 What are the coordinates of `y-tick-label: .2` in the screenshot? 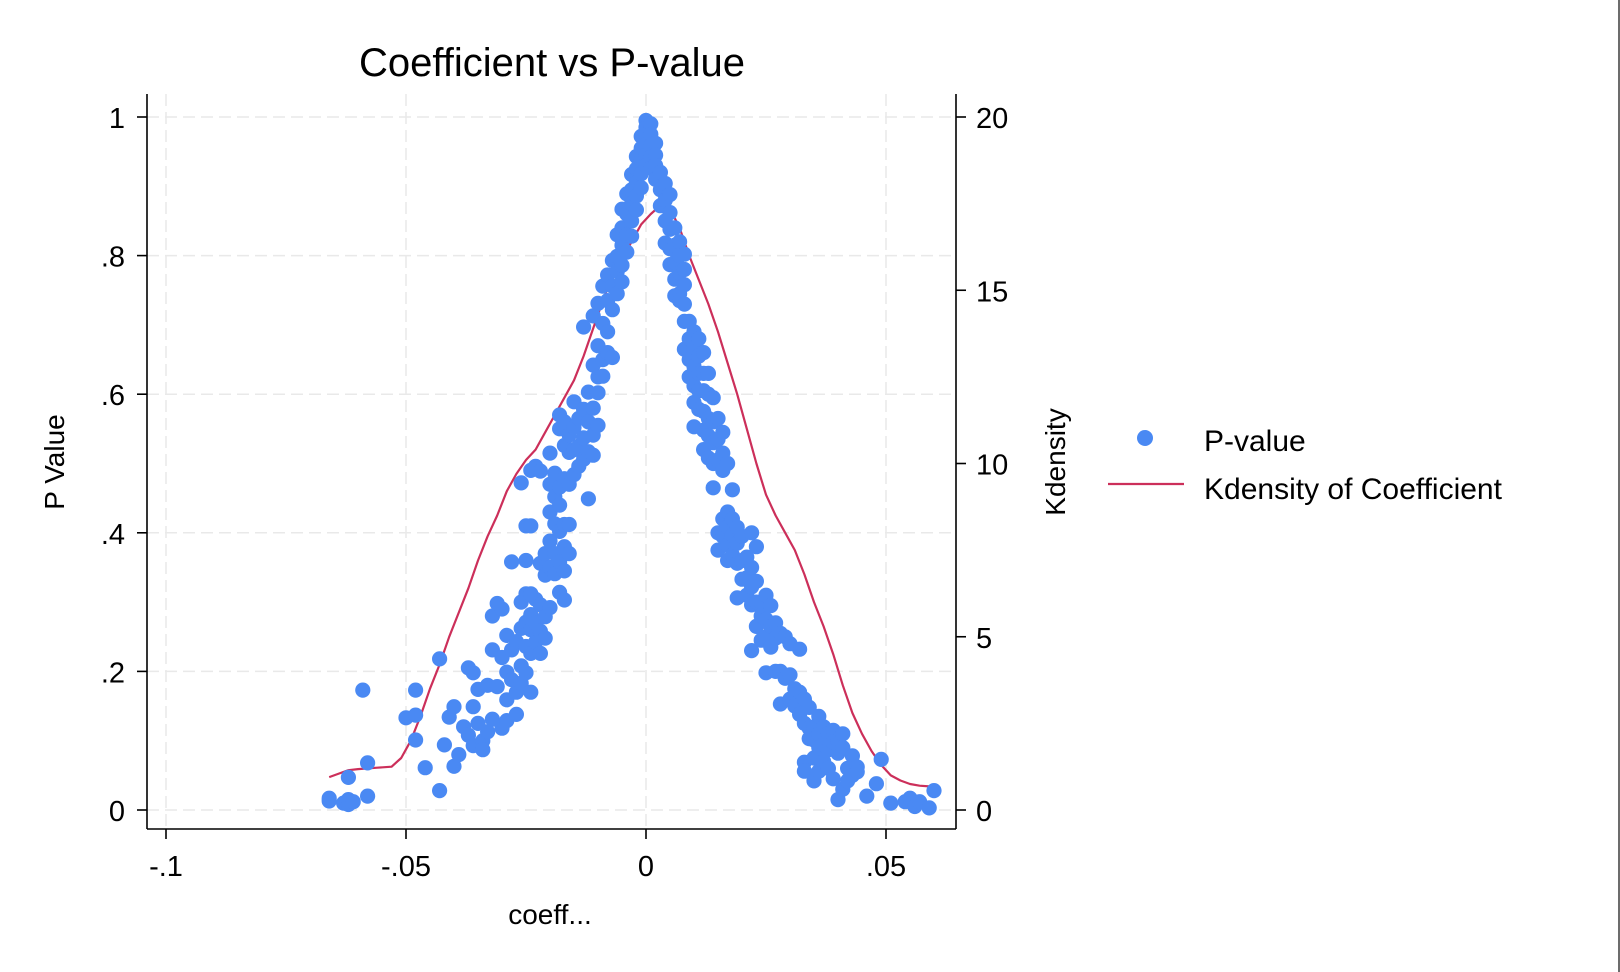 It's located at (113, 673).